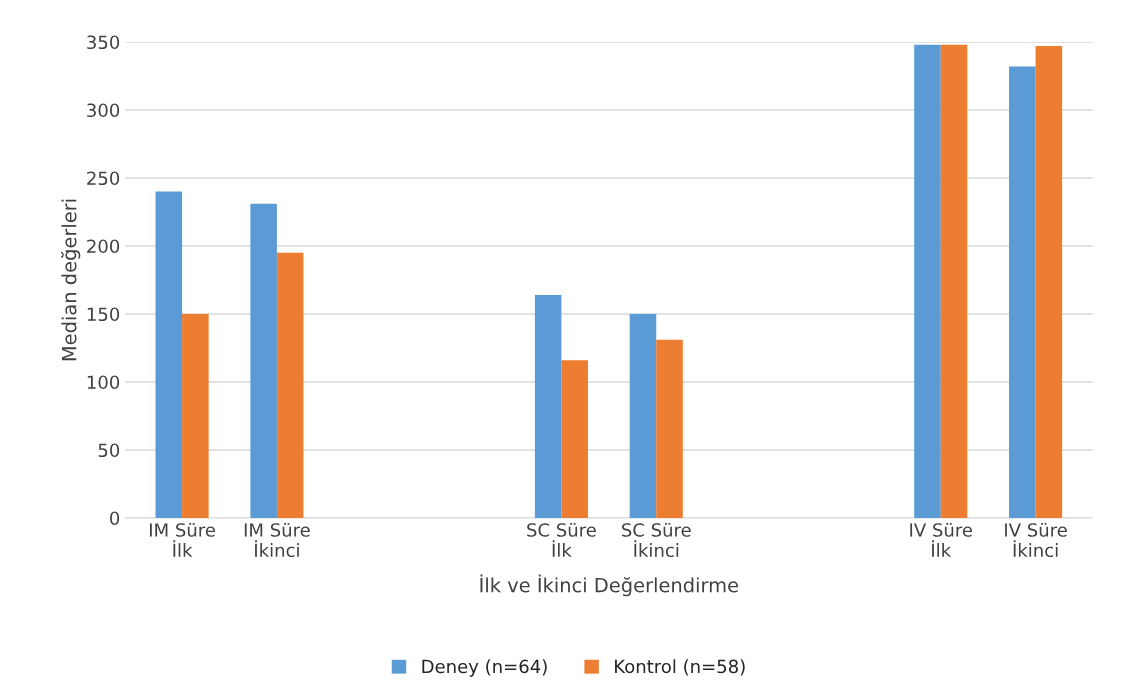 This screenshot has height=700, width=1138. Describe the element at coordinates (277, 540) in the screenshot. I see `x-tick-label: IM Süre İkinci` at that location.